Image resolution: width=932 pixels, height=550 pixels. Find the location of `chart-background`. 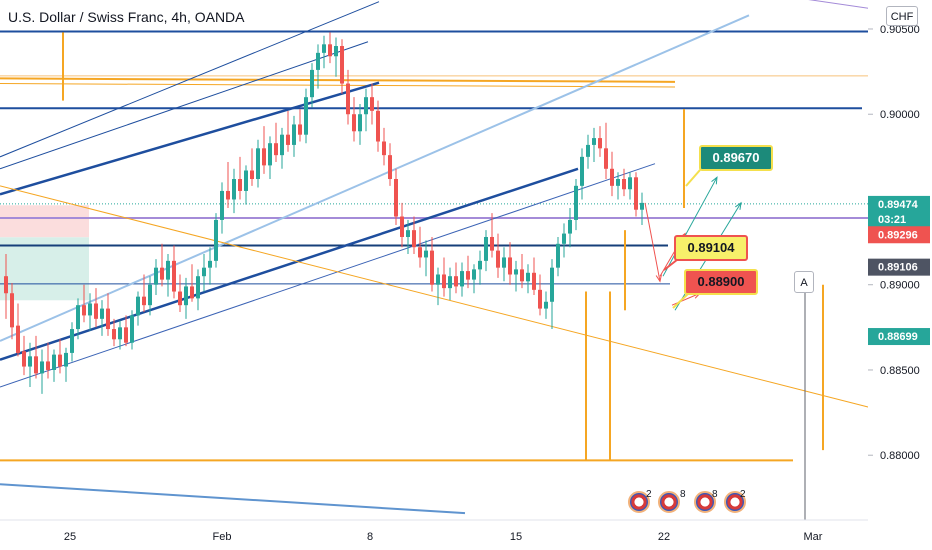

chart-background is located at coordinates (44, 253).